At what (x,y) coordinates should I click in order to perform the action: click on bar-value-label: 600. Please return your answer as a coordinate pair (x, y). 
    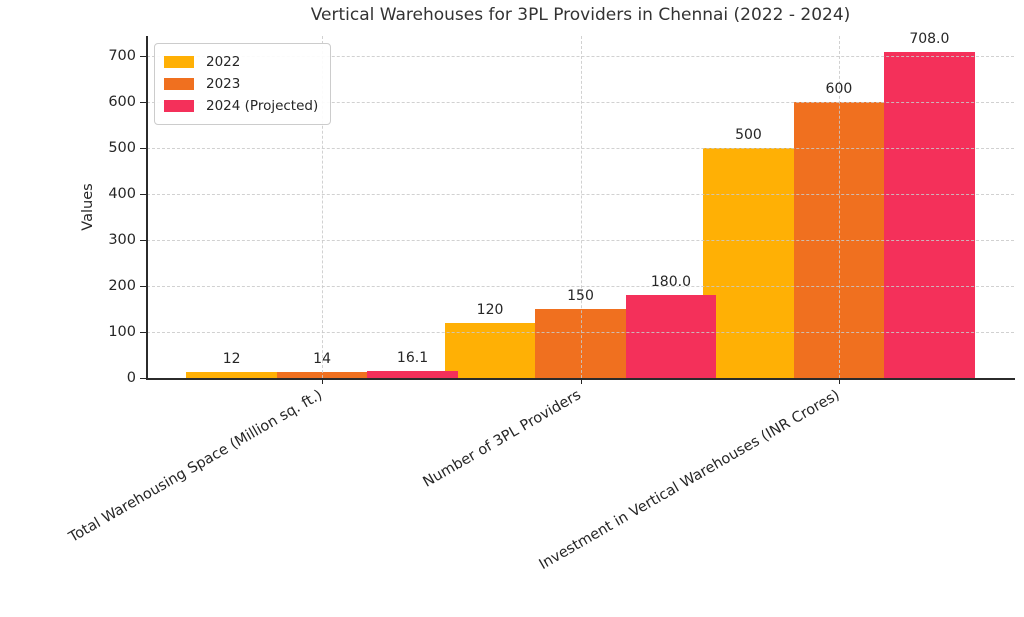
    Looking at the image, I should click on (839, 88).